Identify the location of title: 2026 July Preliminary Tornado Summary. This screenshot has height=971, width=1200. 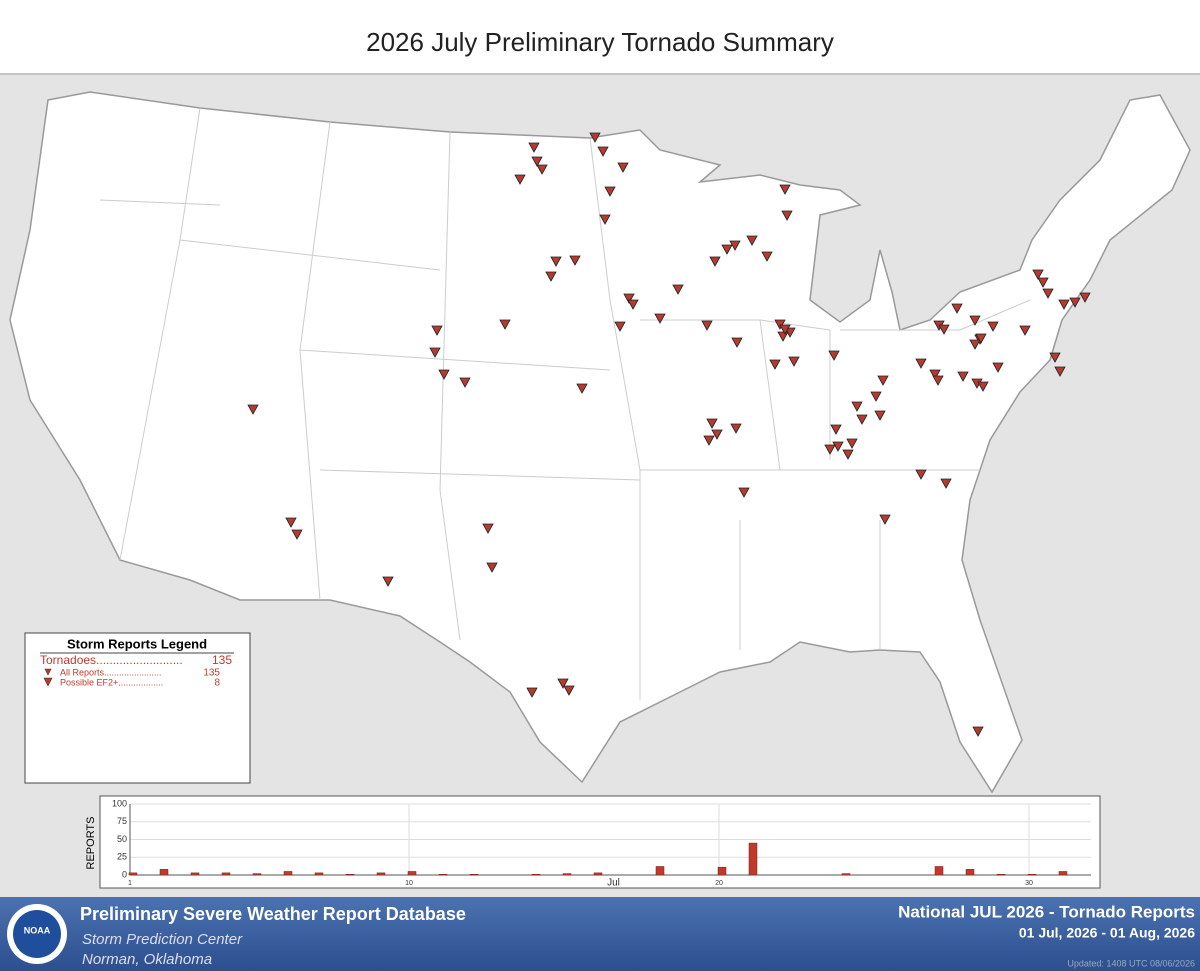
(600, 42).